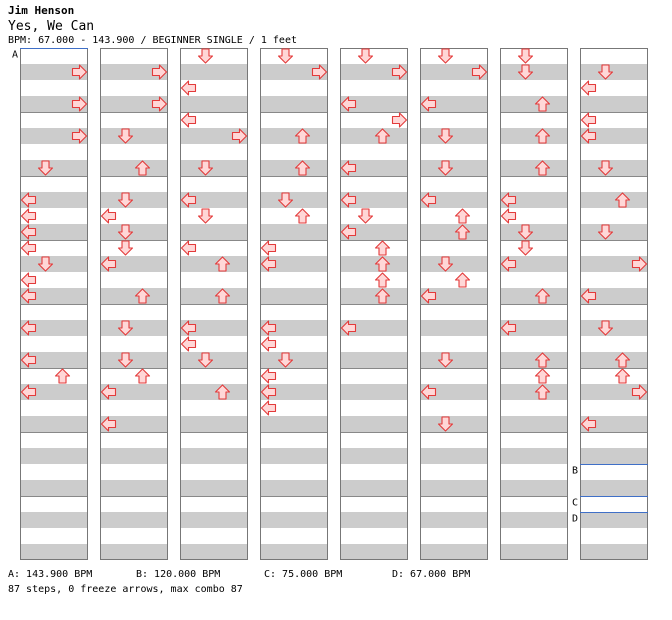  I want to click on bpm-change-label: A, so click(15, 55).